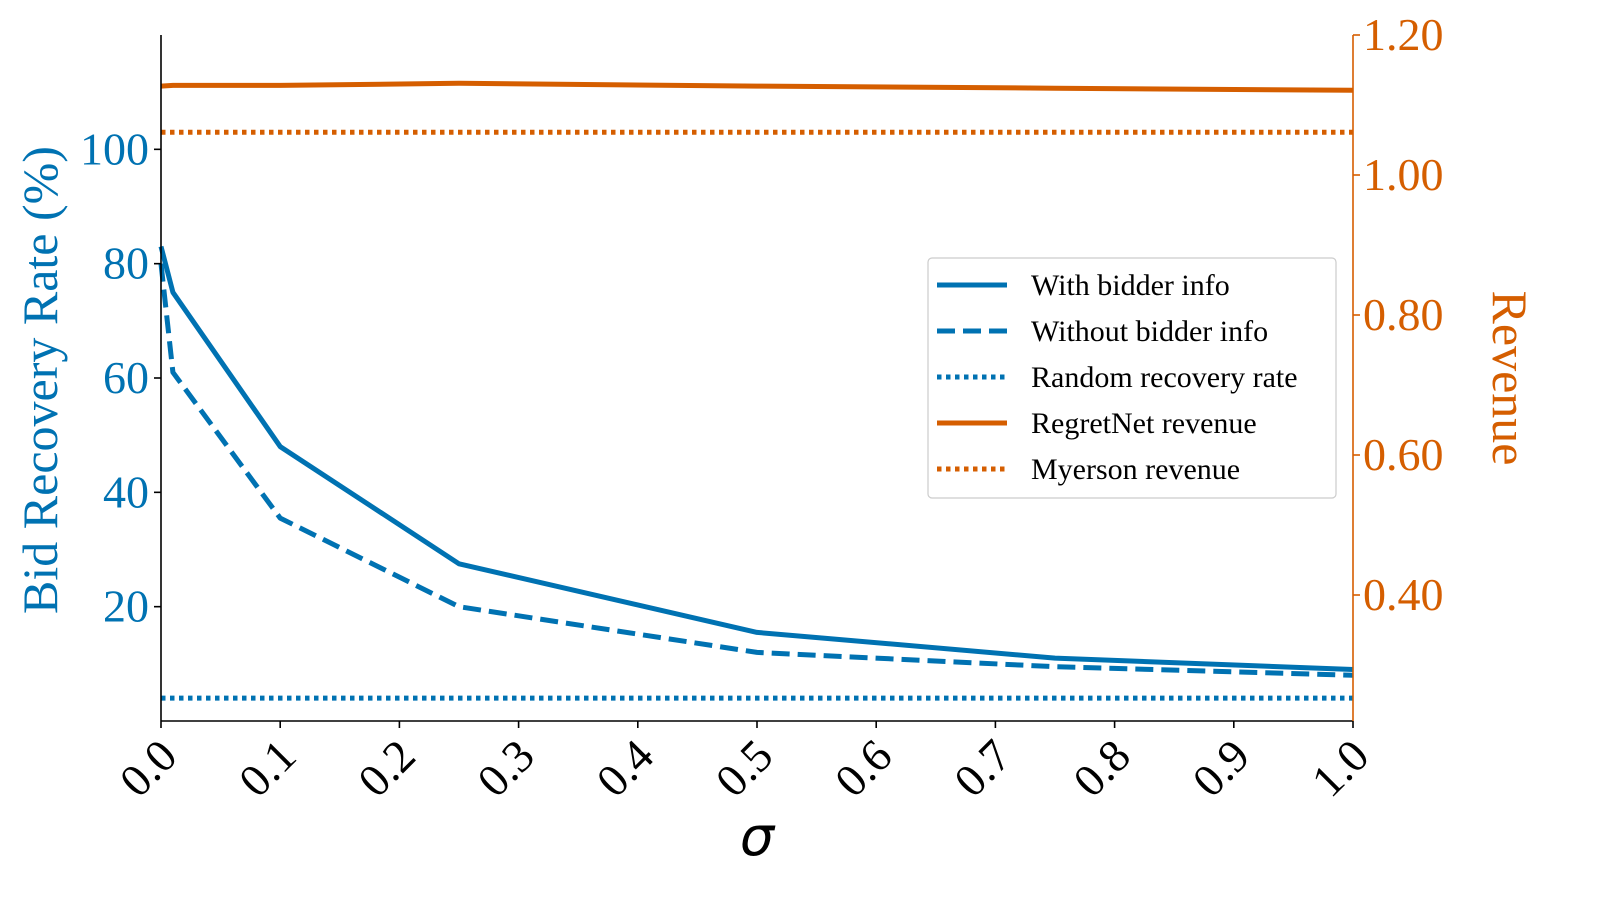  I want to click on legend-label: Random recovery rate, so click(1164, 377).